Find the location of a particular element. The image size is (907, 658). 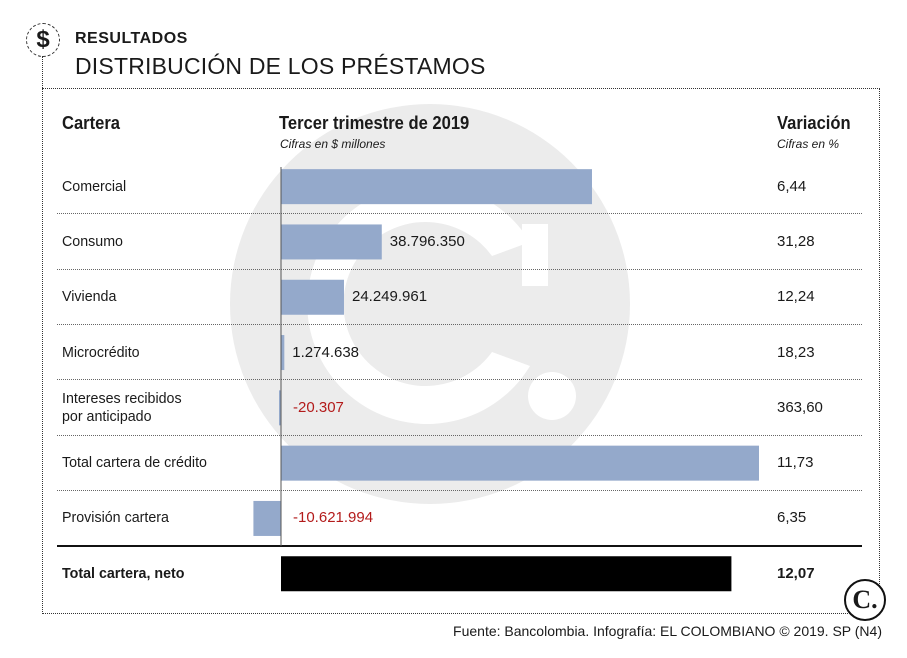

row-label-line: Comercial is located at coordinates (94, 186).